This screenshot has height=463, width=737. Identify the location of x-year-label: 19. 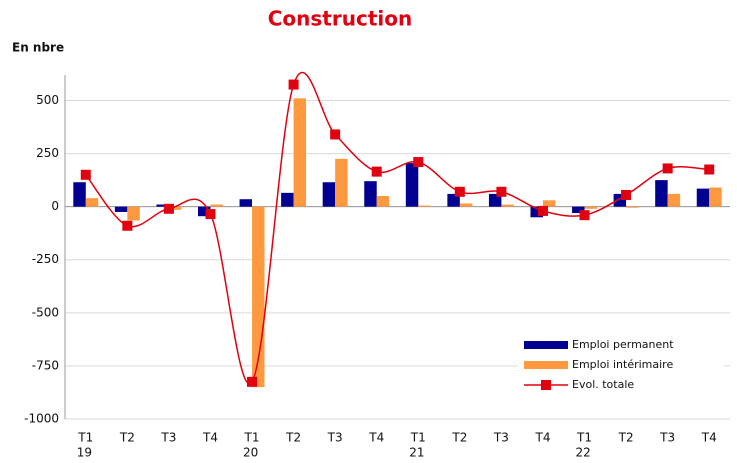
(84, 453).